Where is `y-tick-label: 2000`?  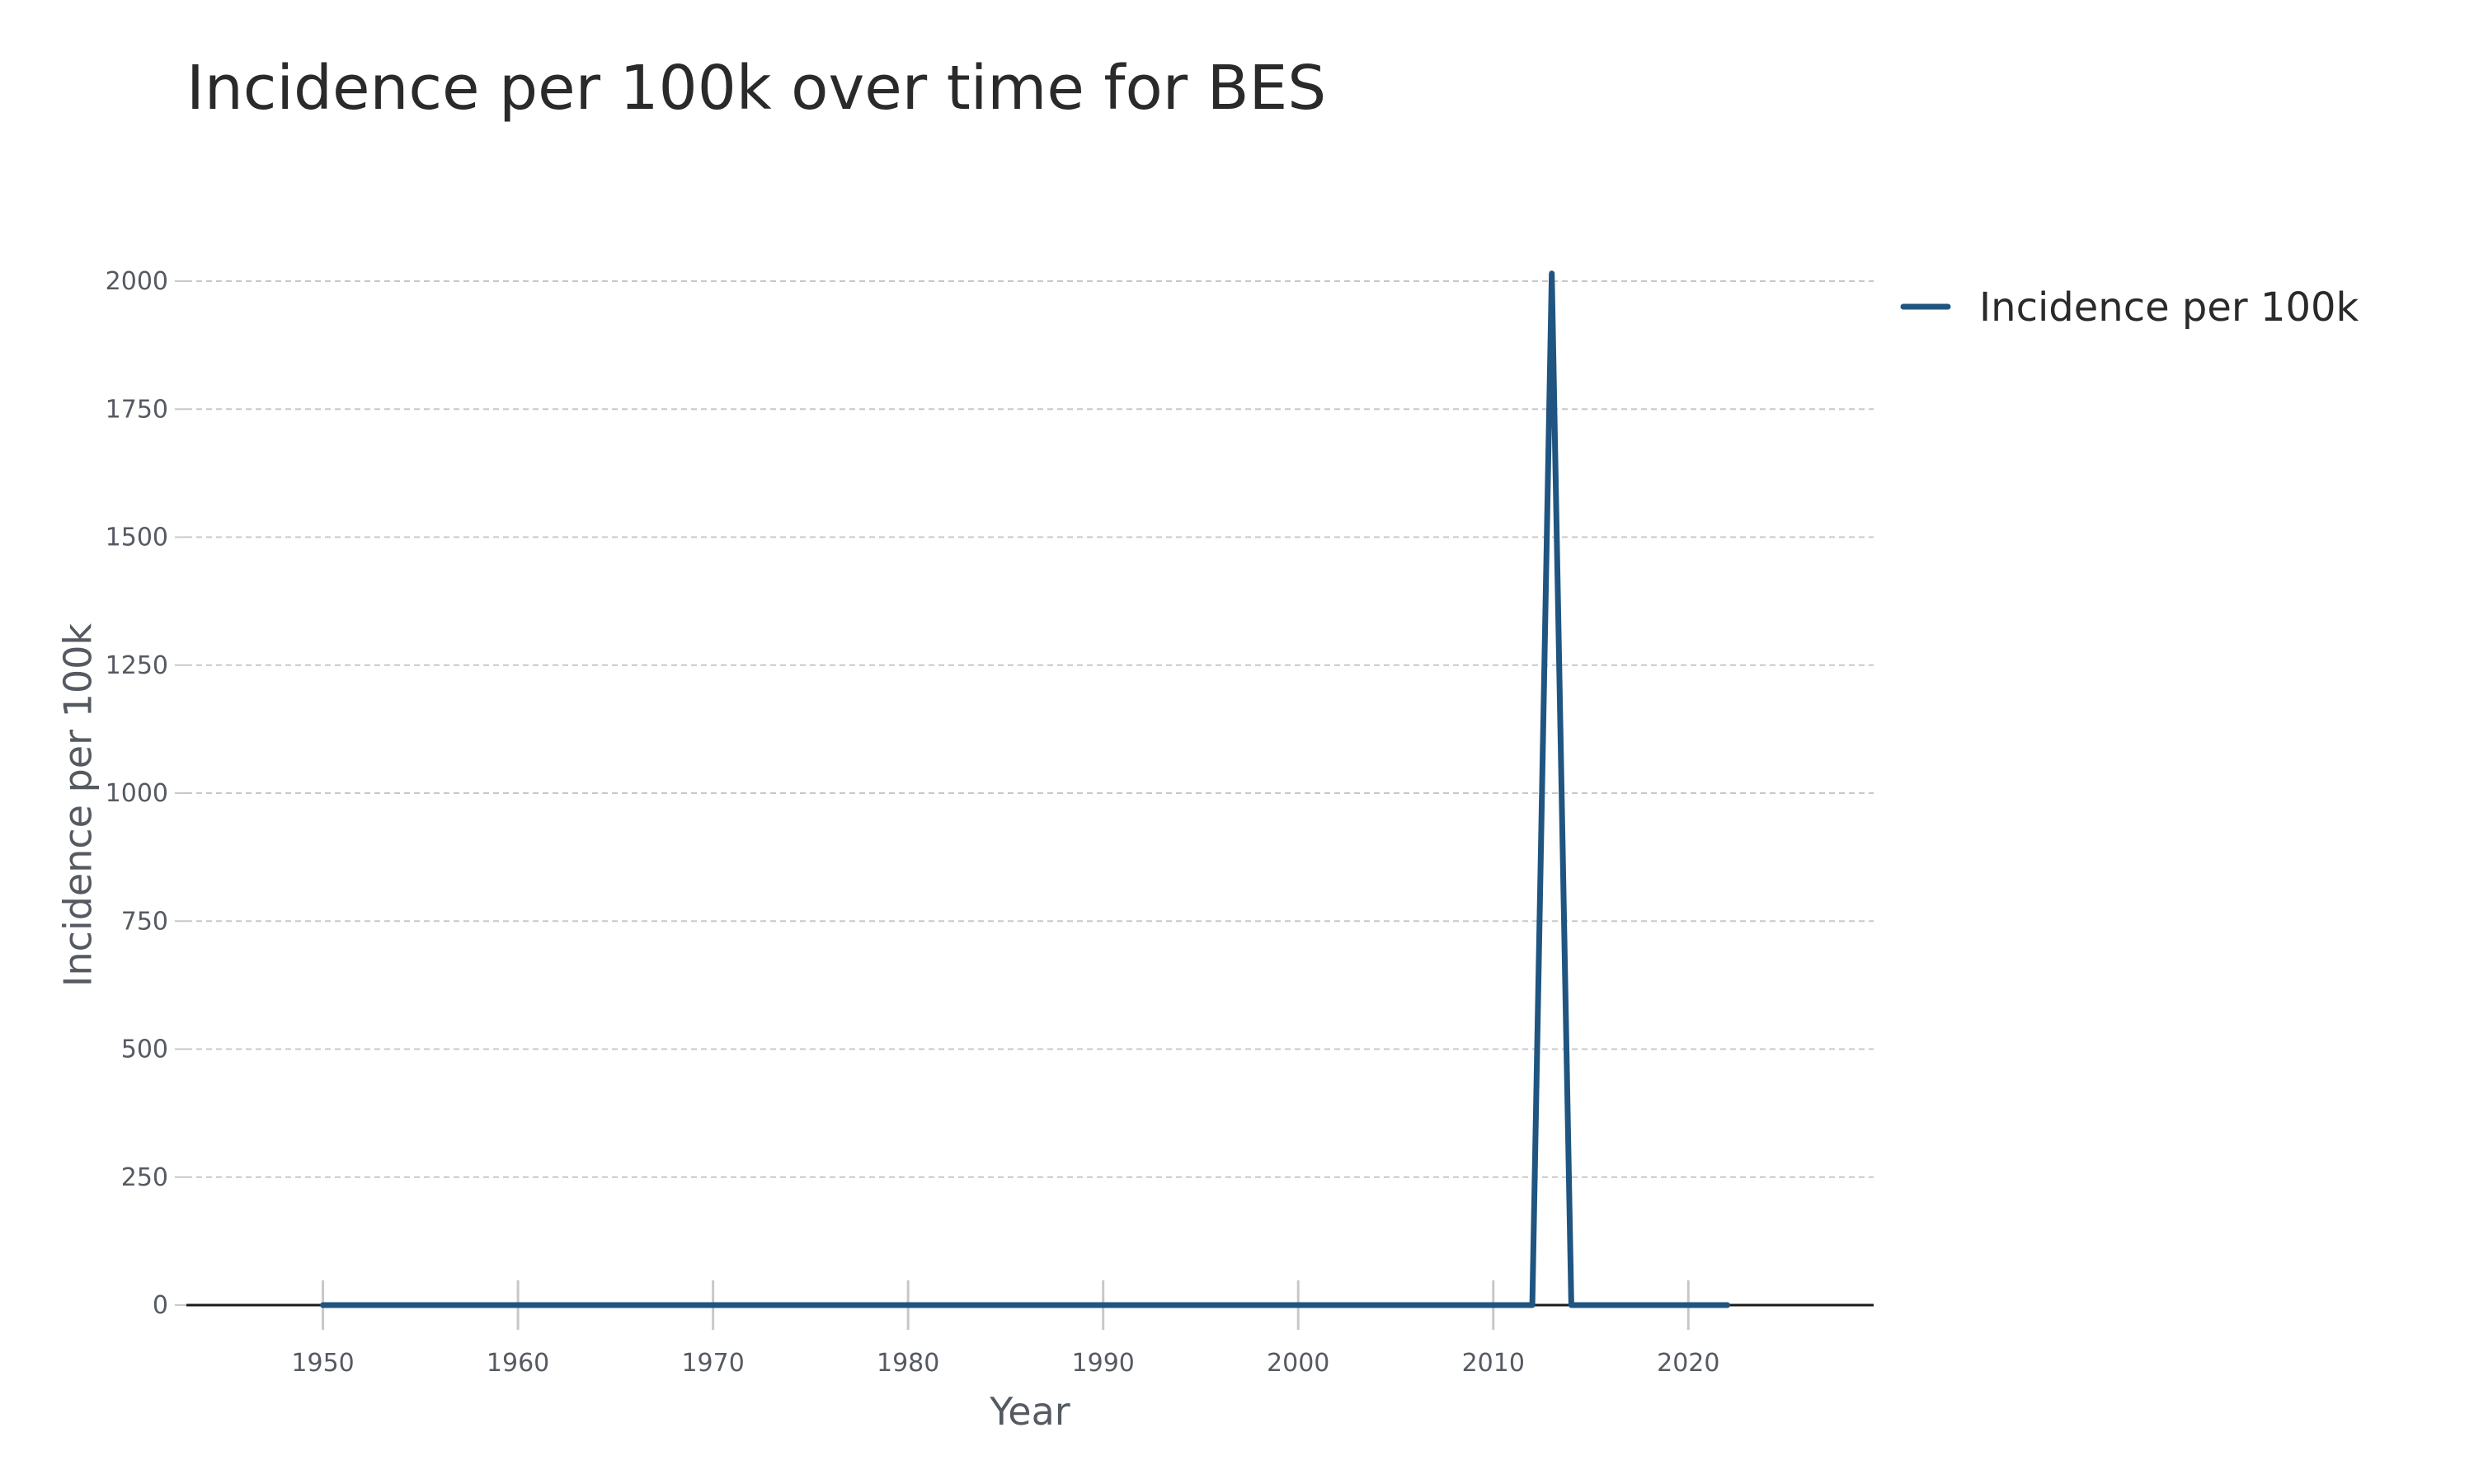
y-tick-label: 2000 is located at coordinates (137, 281).